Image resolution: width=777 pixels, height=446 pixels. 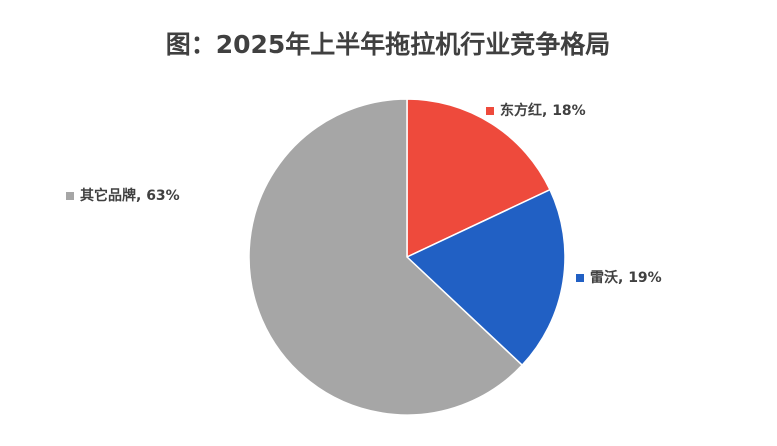 What do you see at coordinates (388, 44) in the screenshot?
I see `chart-title: 图：2025年上半年拖拉机行业竞争格局` at bounding box center [388, 44].